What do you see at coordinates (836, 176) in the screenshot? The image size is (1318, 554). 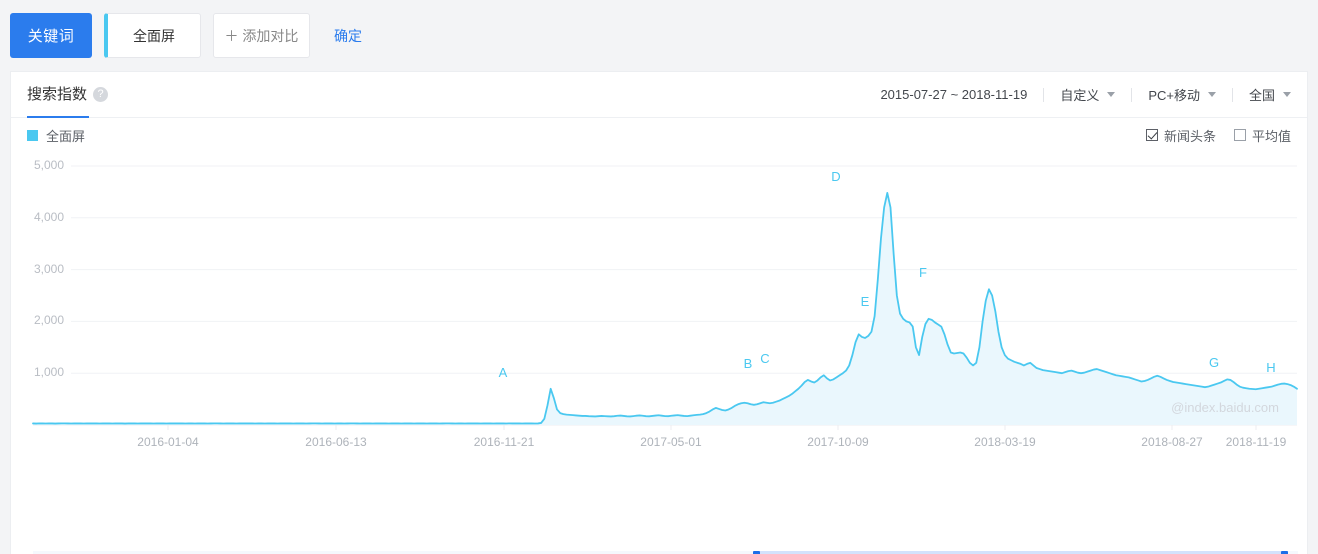 I see `chart-annotation-d: D` at bounding box center [836, 176].